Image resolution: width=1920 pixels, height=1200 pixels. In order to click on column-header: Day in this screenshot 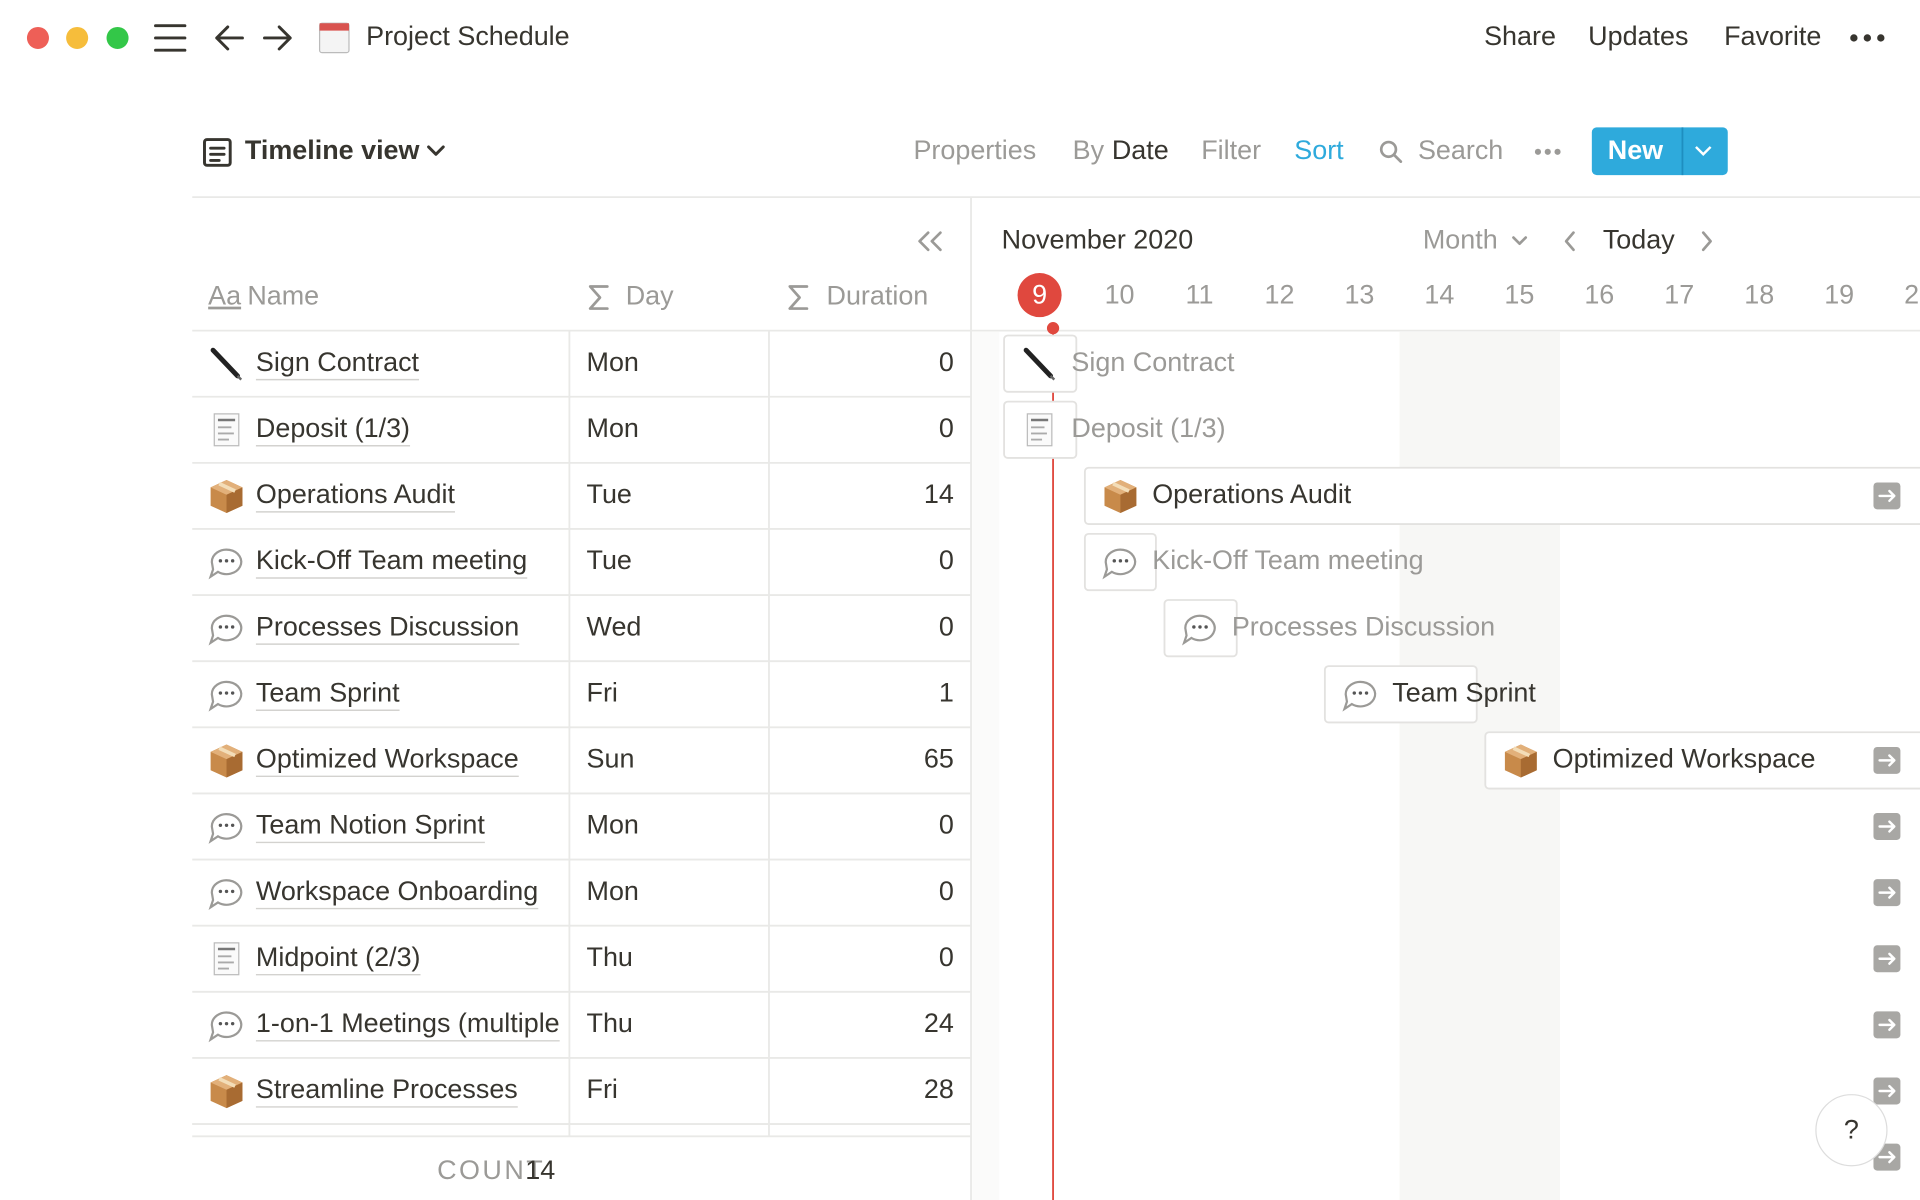, I will do `click(650, 296)`.